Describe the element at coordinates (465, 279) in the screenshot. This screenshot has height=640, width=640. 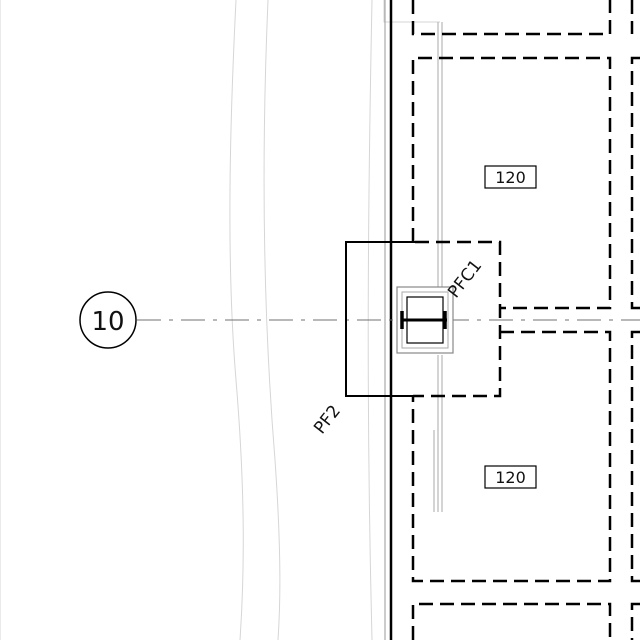
I see `column-tag-label: PFC1` at that location.